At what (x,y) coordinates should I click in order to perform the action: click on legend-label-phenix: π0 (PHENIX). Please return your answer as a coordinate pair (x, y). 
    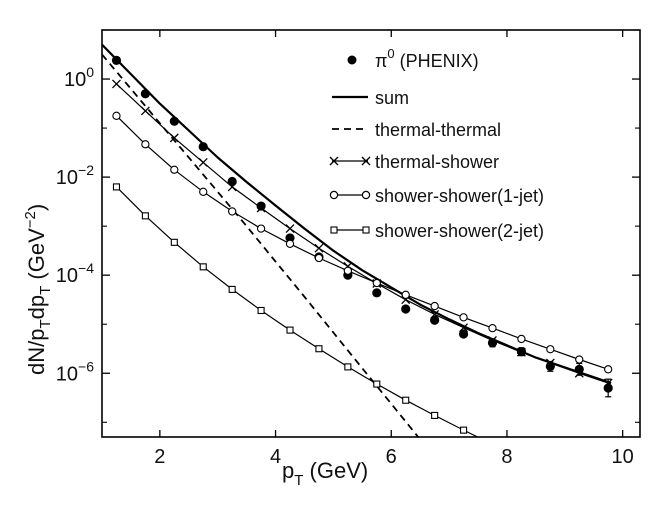
    Looking at the image, I should click on (427, 58).